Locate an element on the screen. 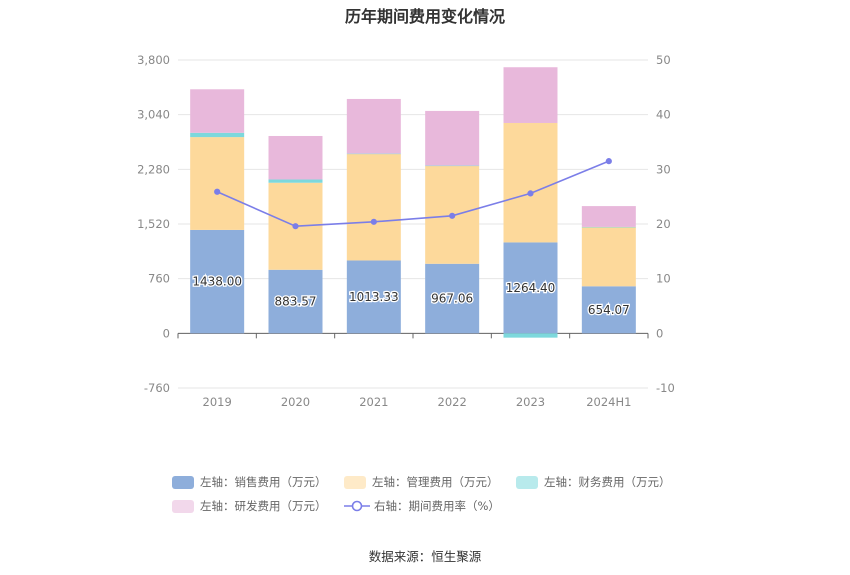 The height and width of the screenshot is (575, 850). legend-item: 右轴：期间费用率（%） is located at coordinates (422, 506).